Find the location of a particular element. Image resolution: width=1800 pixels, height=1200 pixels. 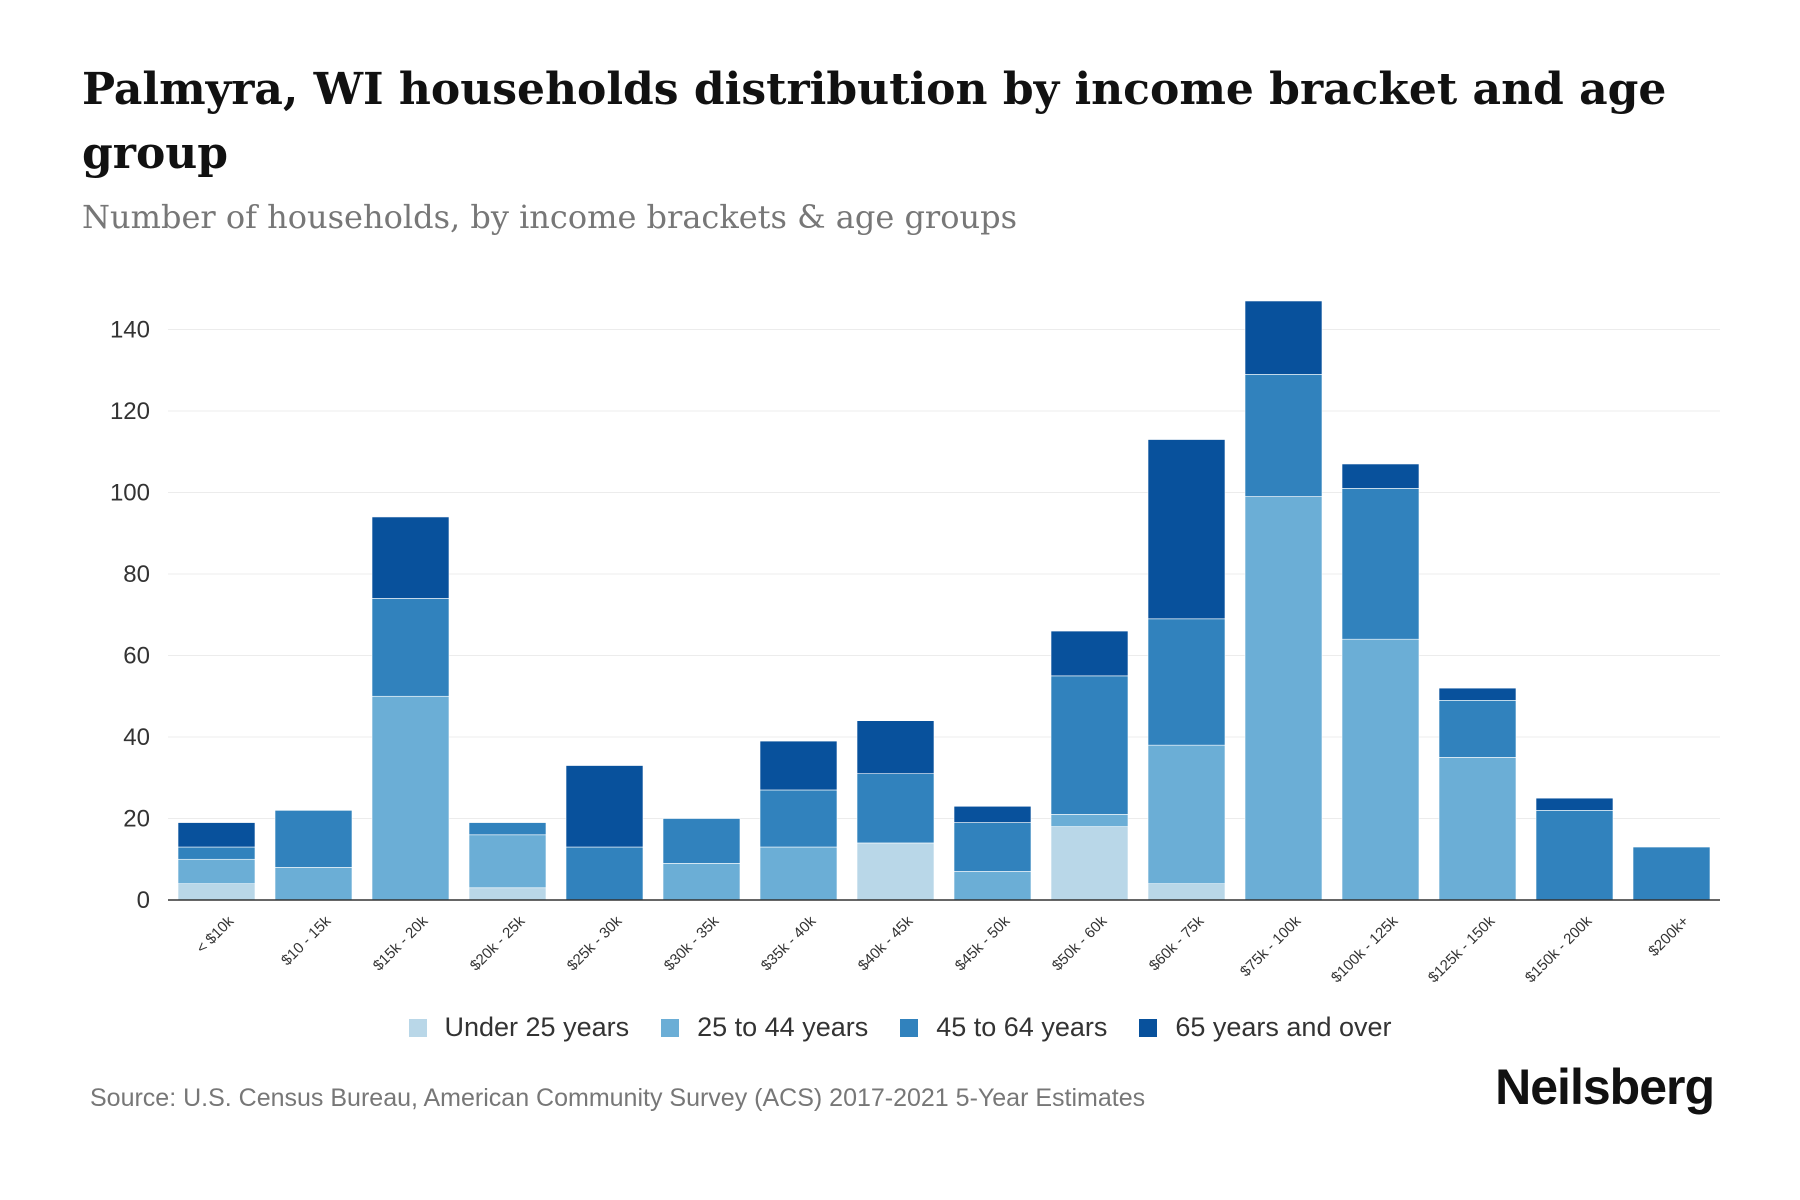

x-tick-label: $10 - 15k is located at coordinates (306, 940).